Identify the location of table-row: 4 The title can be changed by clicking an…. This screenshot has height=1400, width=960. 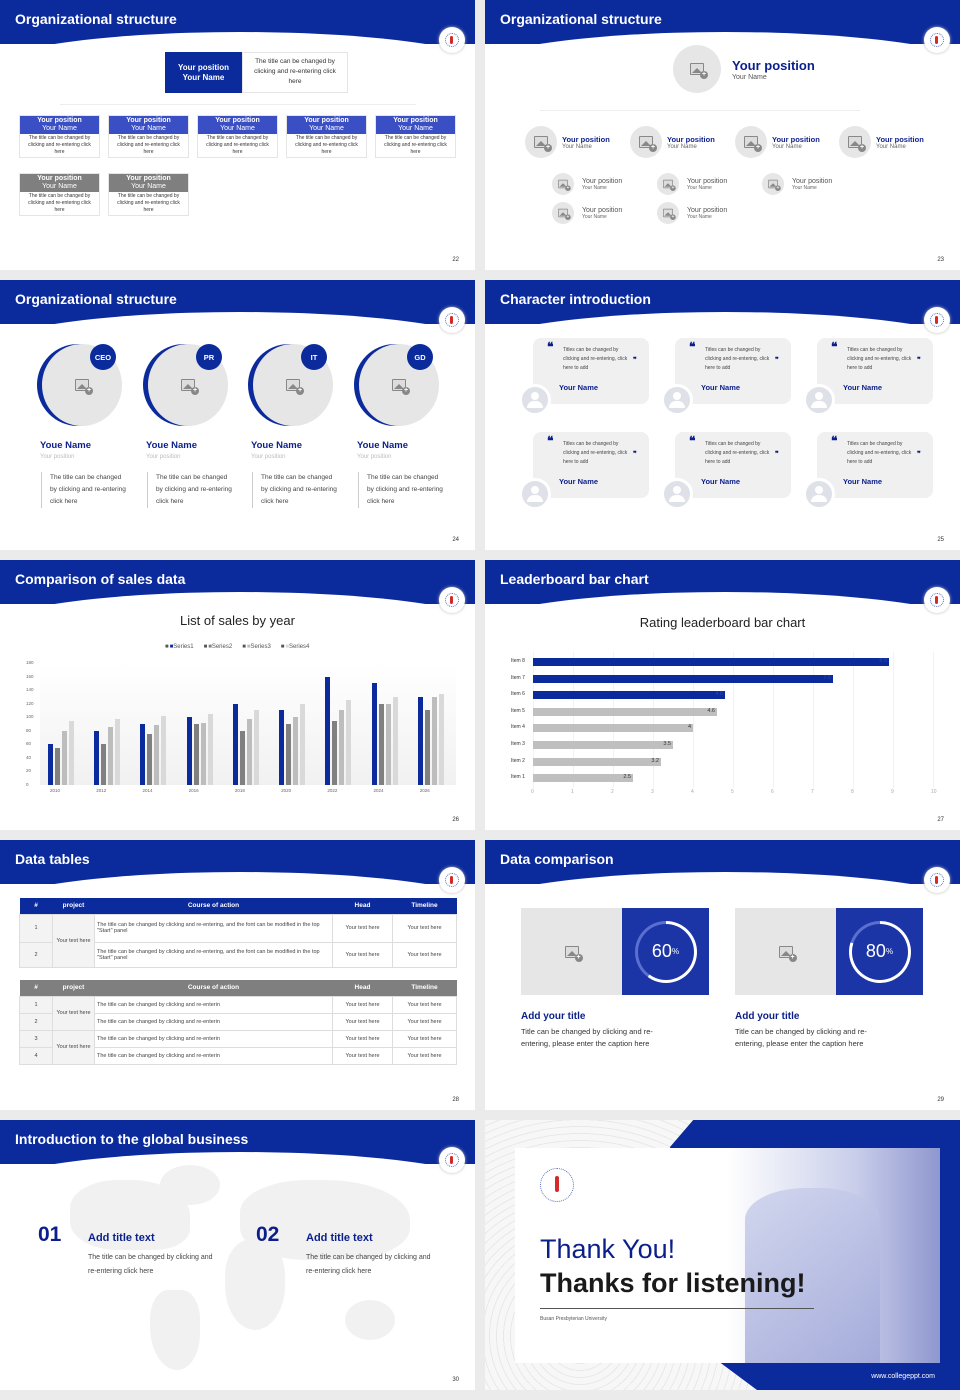
(238, 1055).